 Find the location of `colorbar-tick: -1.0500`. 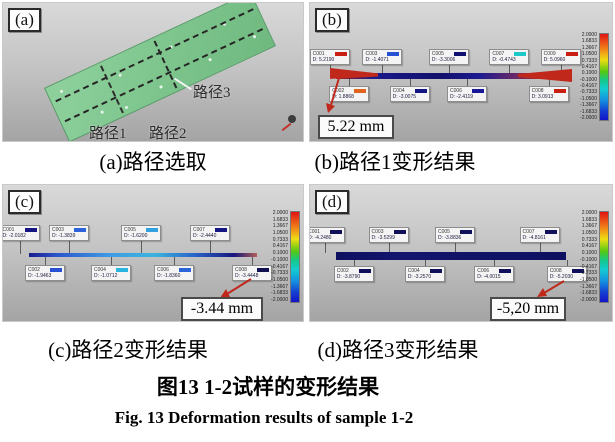

colorbar-tick: -1.0500 is located at coordinates (279, 279).